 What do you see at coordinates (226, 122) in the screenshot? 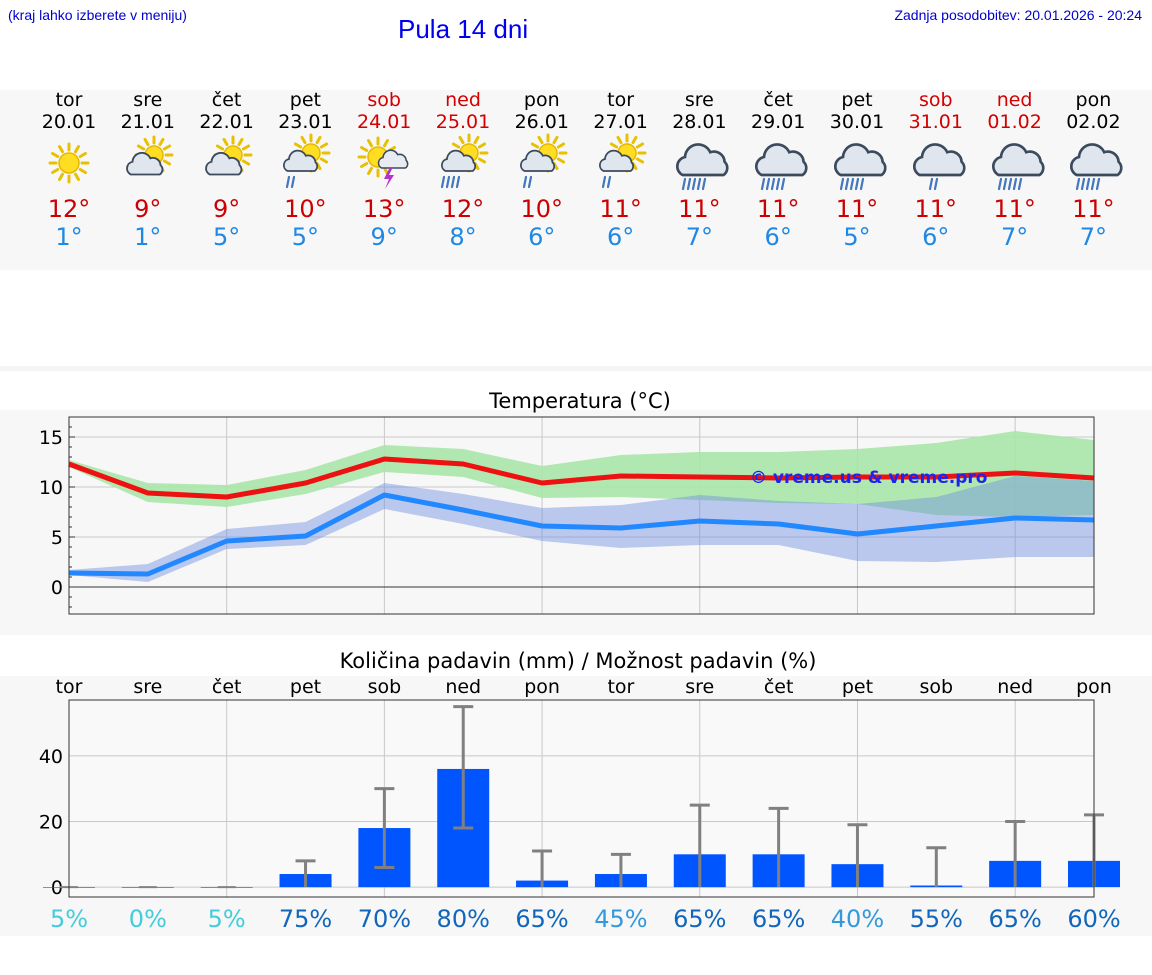
I see `day-date: 22.01` at bounding box center [226, 122].